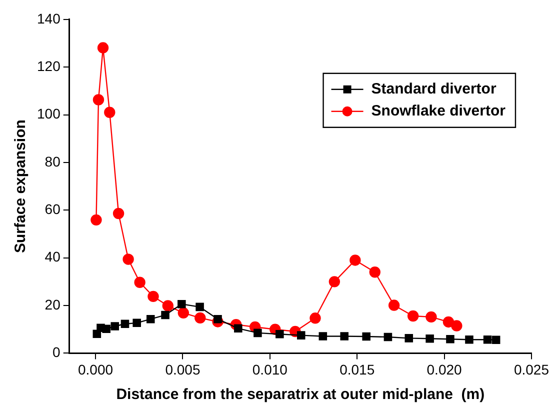 This screenshot has width=560, height=416. I want to click on y-tick-label: 120, so click(49, 66).